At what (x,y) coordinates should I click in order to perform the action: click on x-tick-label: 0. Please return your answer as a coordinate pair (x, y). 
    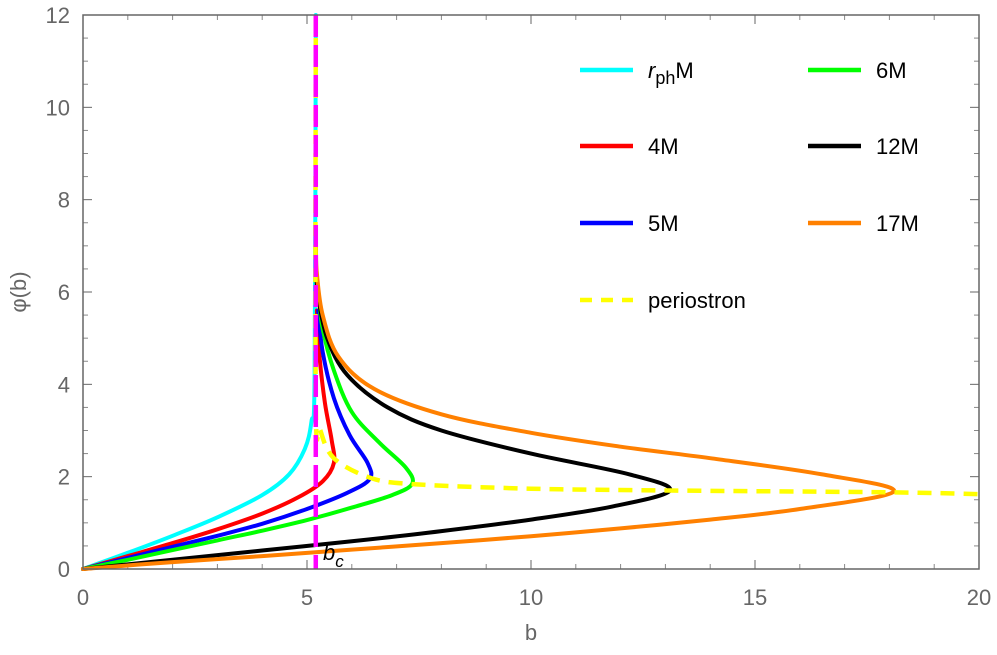
    Looking at the image, I should click on (83, 597).